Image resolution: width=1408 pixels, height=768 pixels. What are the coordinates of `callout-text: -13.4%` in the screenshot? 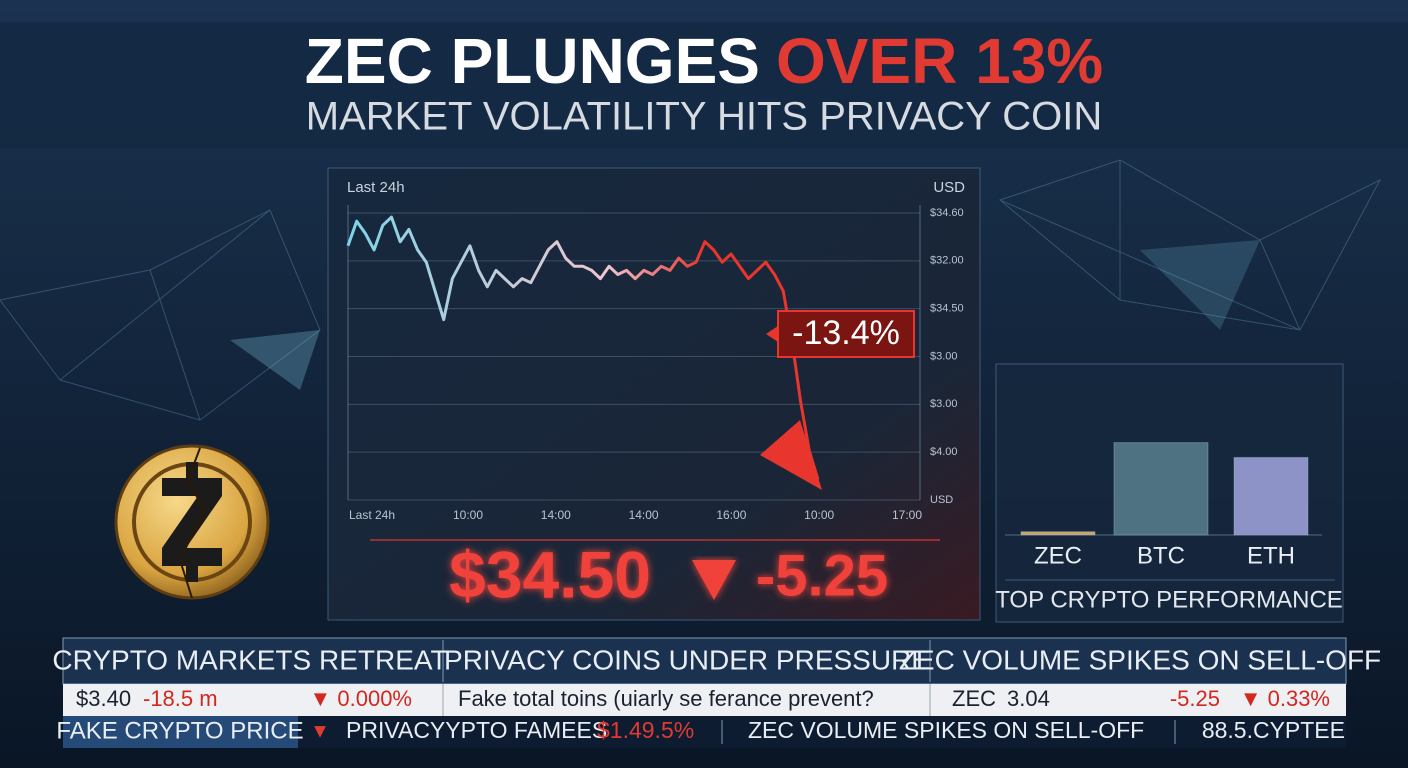 It's located at (846, 333).